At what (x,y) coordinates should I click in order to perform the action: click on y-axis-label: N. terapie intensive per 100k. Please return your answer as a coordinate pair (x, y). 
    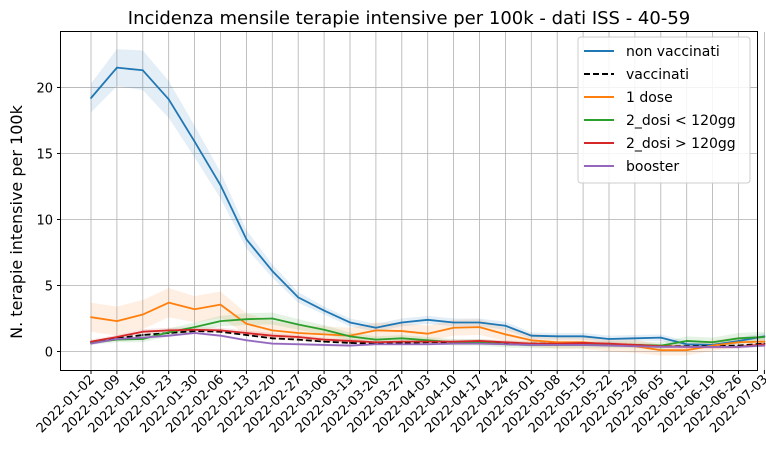
    Looking at the image, I should click on (16, 221).